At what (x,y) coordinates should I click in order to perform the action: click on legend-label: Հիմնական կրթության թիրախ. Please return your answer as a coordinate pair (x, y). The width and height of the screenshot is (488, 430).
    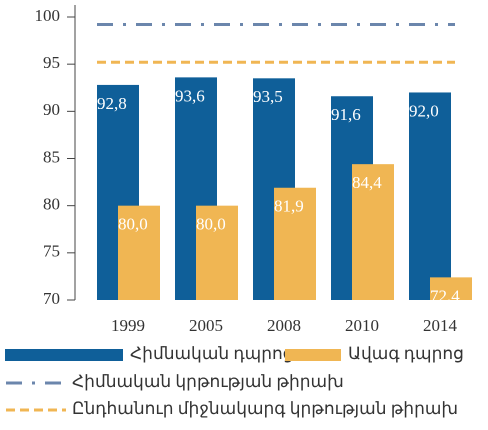
    Looking at the image, I should click on (208, 381).